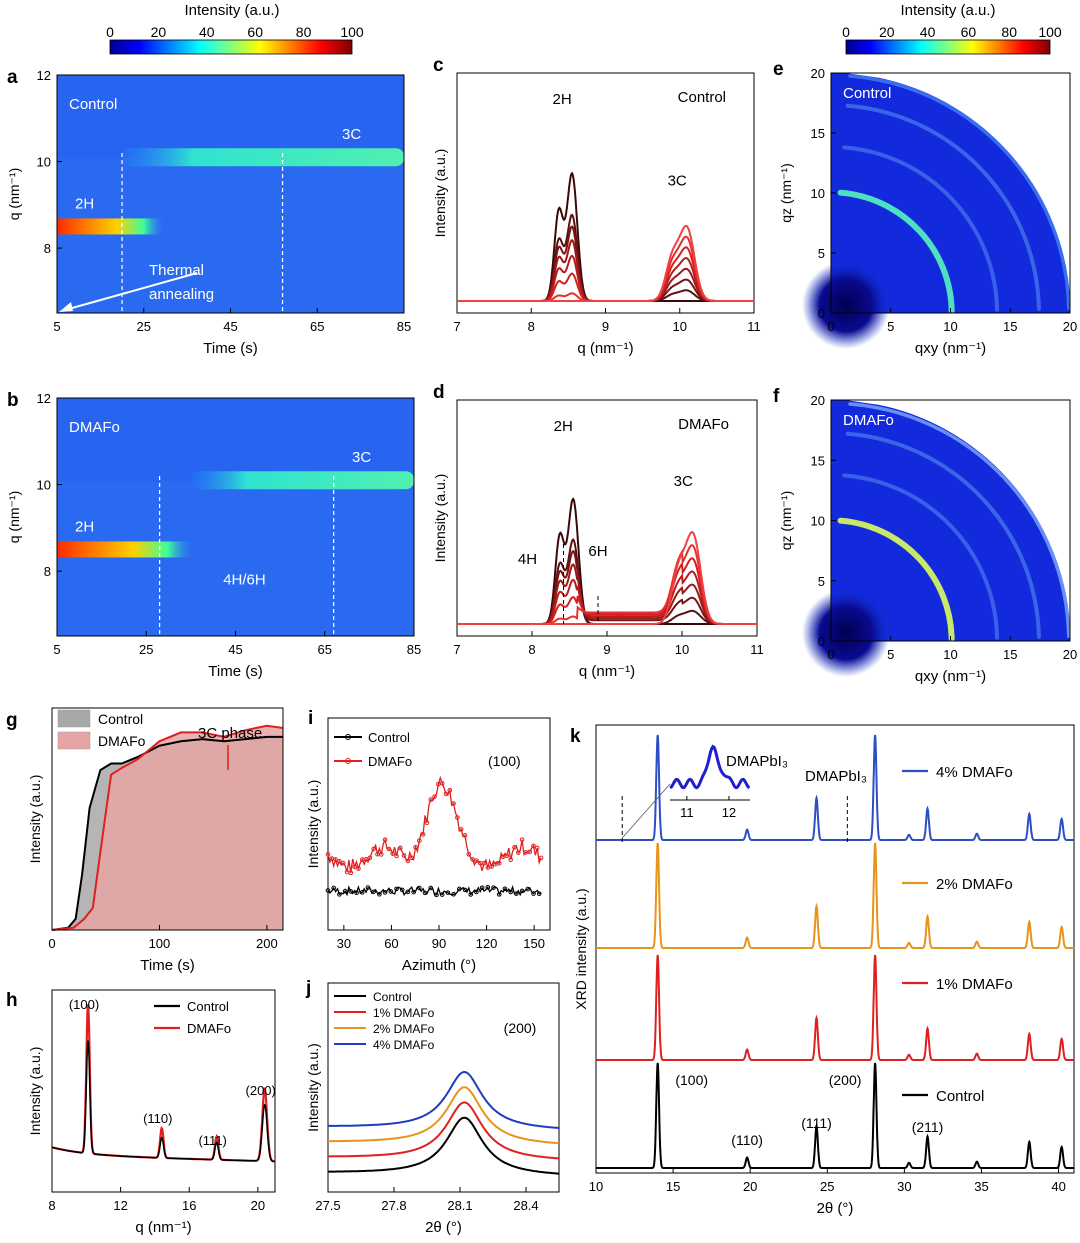 The width and height of the screenshot is (1080, 1243). I want to click on panel-label: e, so click(778, 69).